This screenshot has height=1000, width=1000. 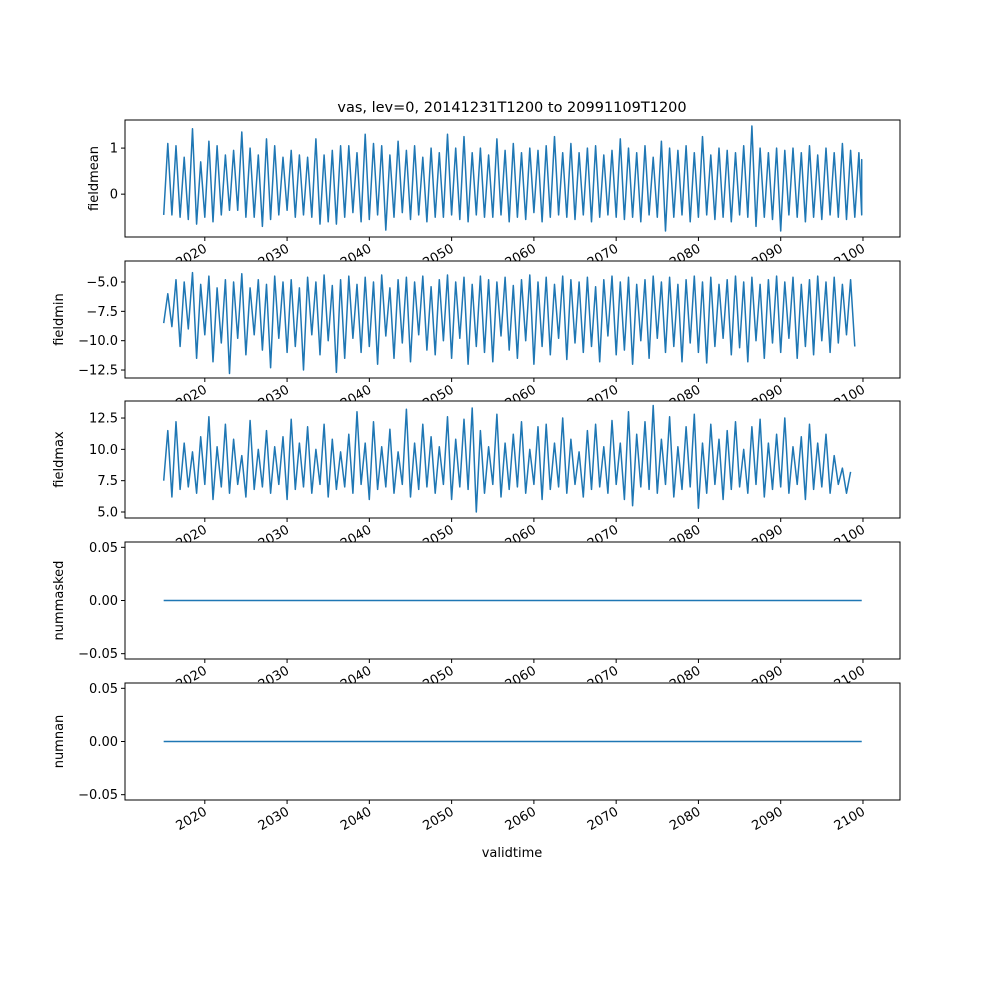 I want to click on y-tick-label: 0, so click(x=114, y=195).